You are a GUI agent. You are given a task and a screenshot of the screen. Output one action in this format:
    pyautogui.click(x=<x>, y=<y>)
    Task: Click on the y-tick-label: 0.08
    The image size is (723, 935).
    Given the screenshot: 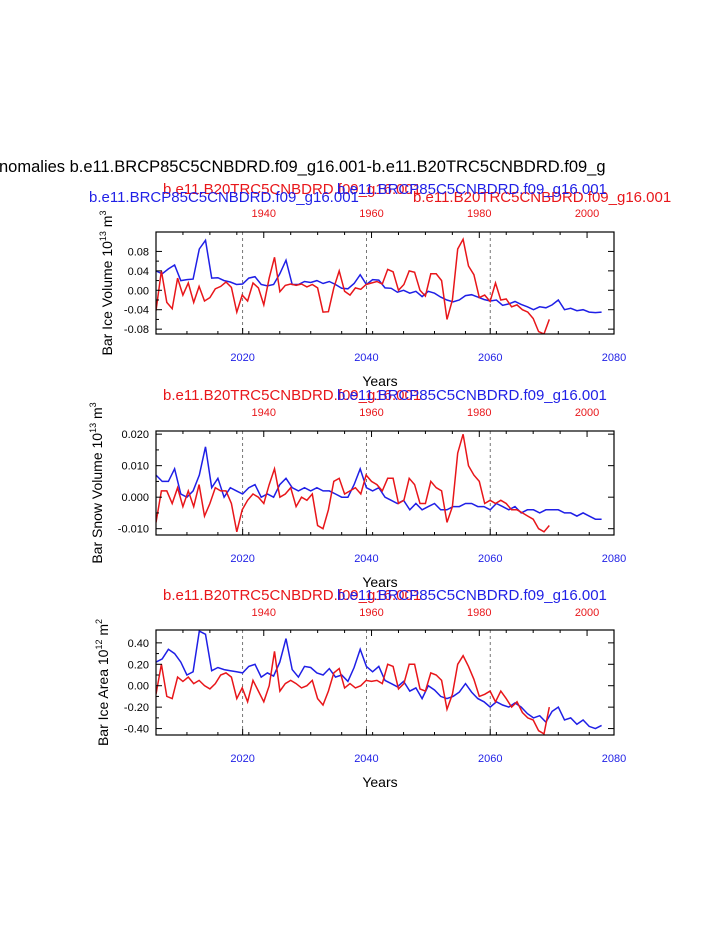 What is the action you would take?
    pyautogui.click(x=138, y=252)
    